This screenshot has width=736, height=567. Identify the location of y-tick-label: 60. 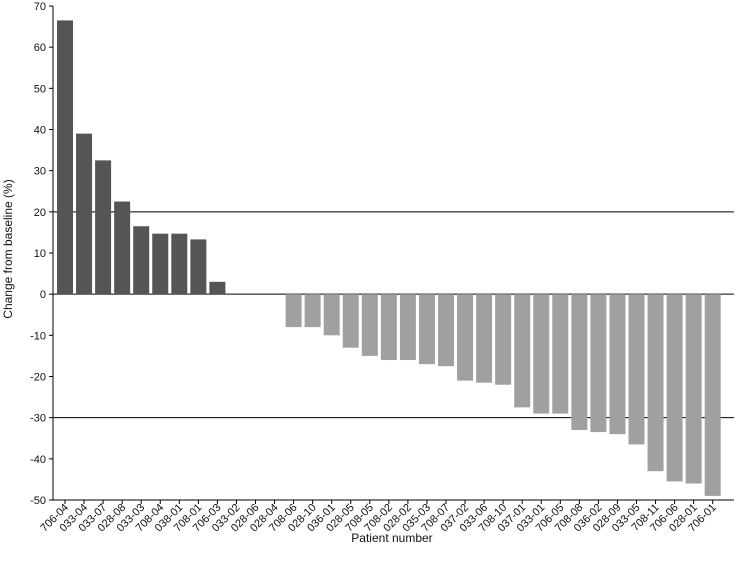
(40, 48).